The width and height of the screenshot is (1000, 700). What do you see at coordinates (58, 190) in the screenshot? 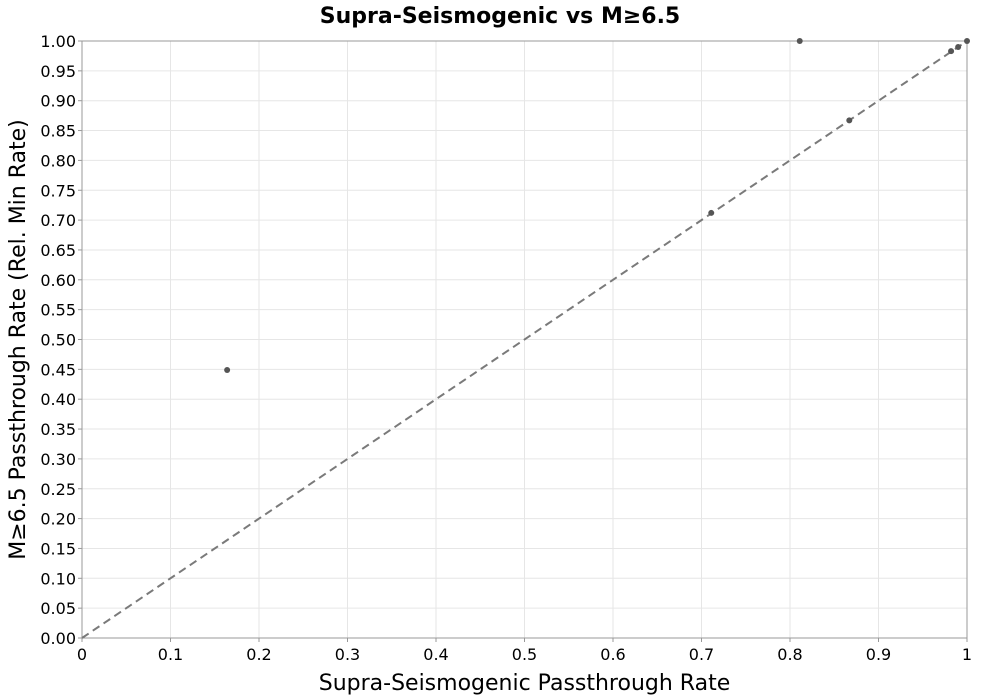
I see `y-tick-label: 0.75` at bounding box center [58, 190].